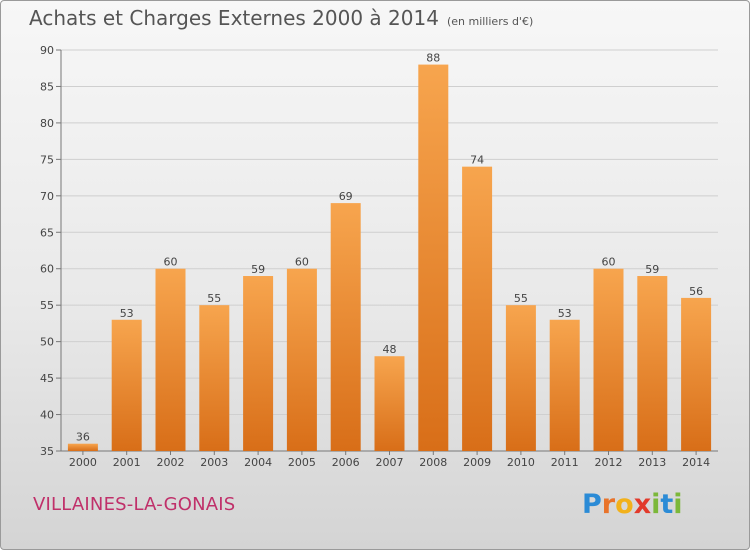 This screenshot has height=550, width=750. I want to click on logo-letter: o, so click(624, 504).